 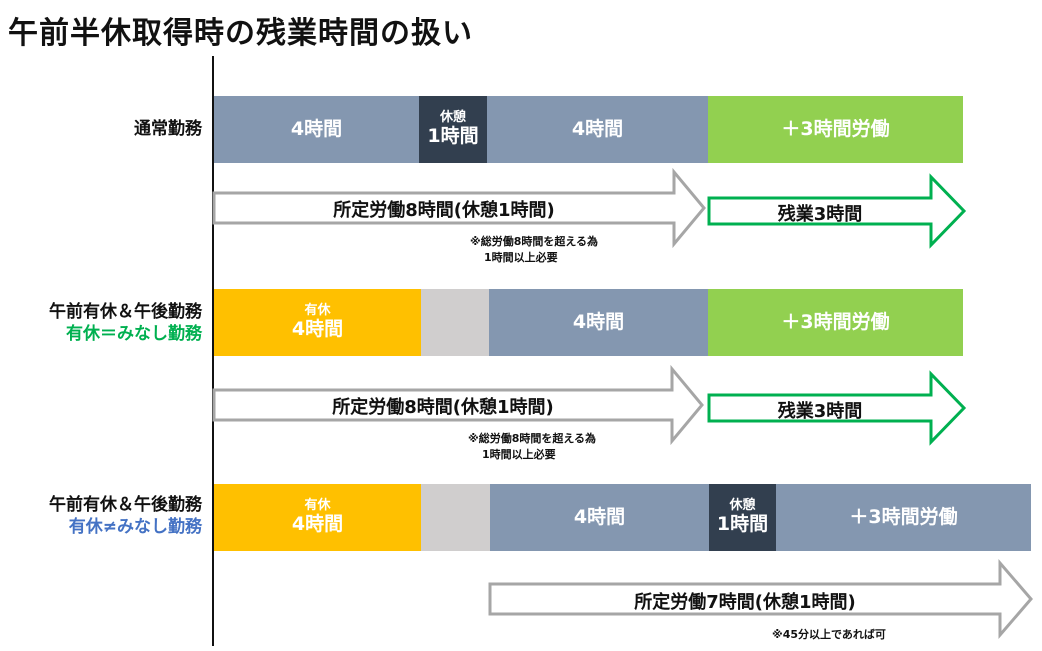 I want to click on row3-scheduled-arrow, so click(x=760, y=599).